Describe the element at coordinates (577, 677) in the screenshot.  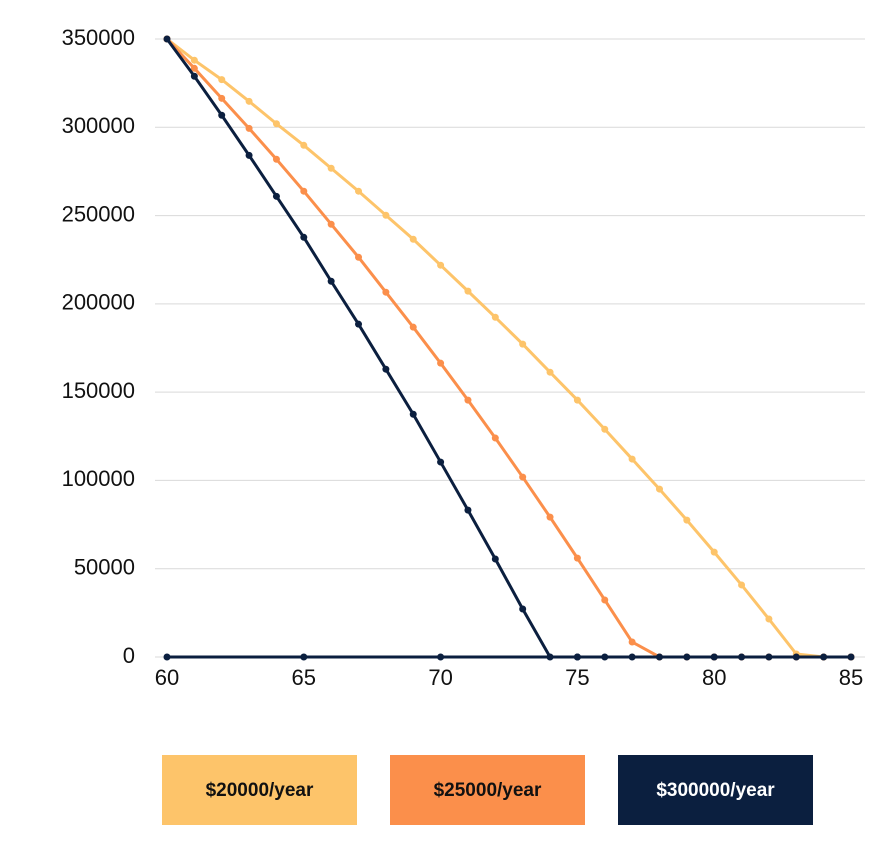
I see `x-tick-label: 75` at that location.